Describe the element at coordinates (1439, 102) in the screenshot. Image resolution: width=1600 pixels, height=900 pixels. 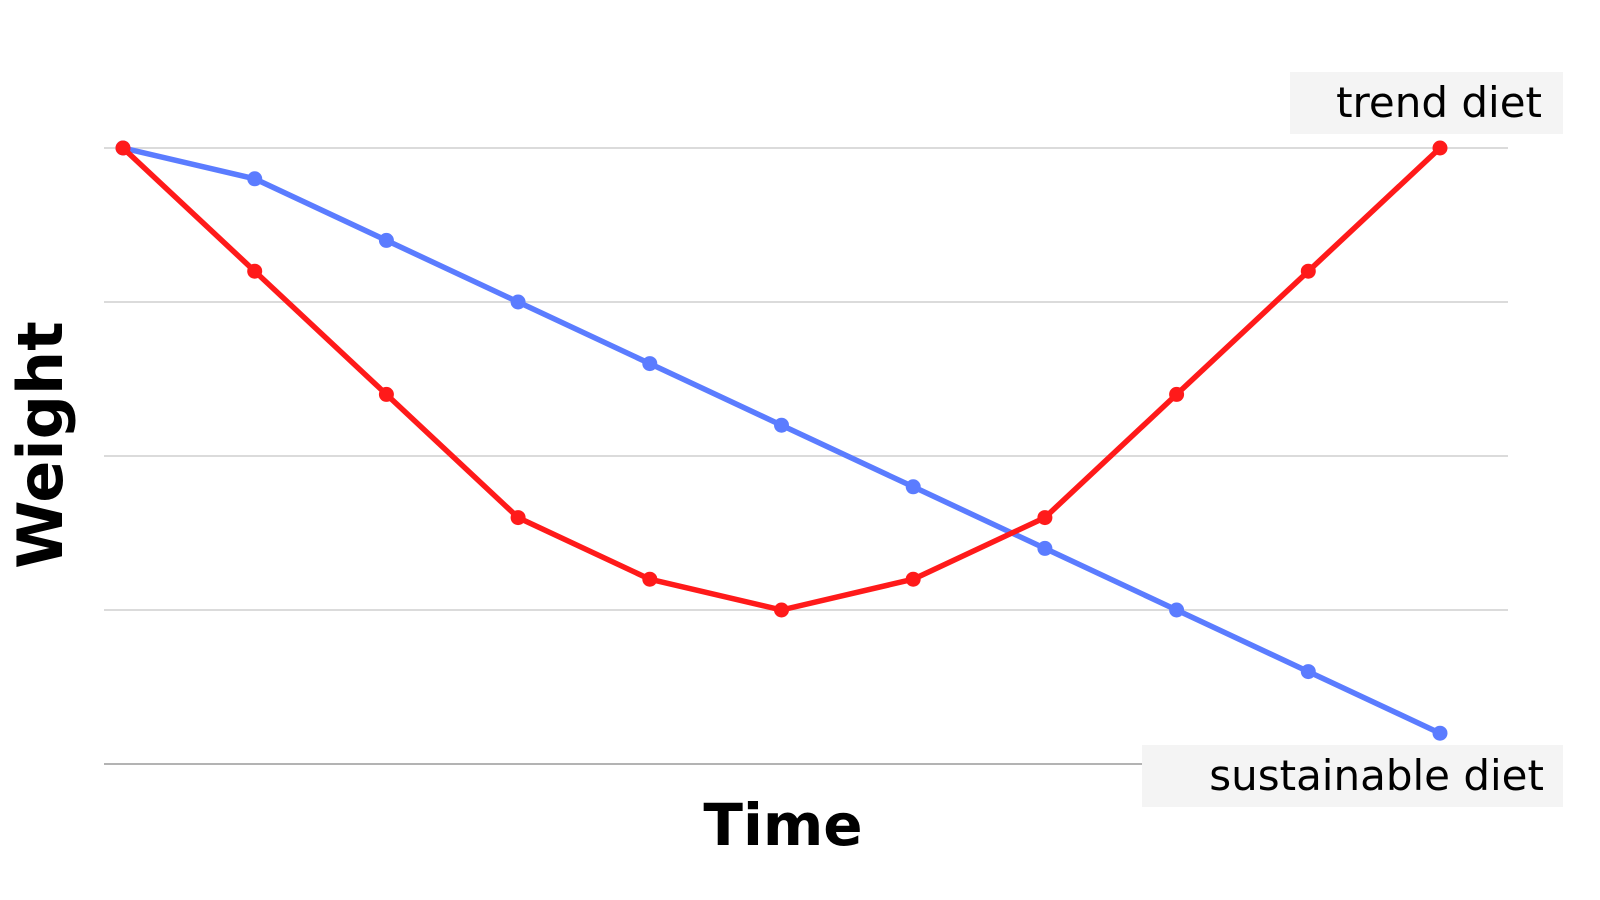
I see `series-label-trend-diet: trend diet` at that location.